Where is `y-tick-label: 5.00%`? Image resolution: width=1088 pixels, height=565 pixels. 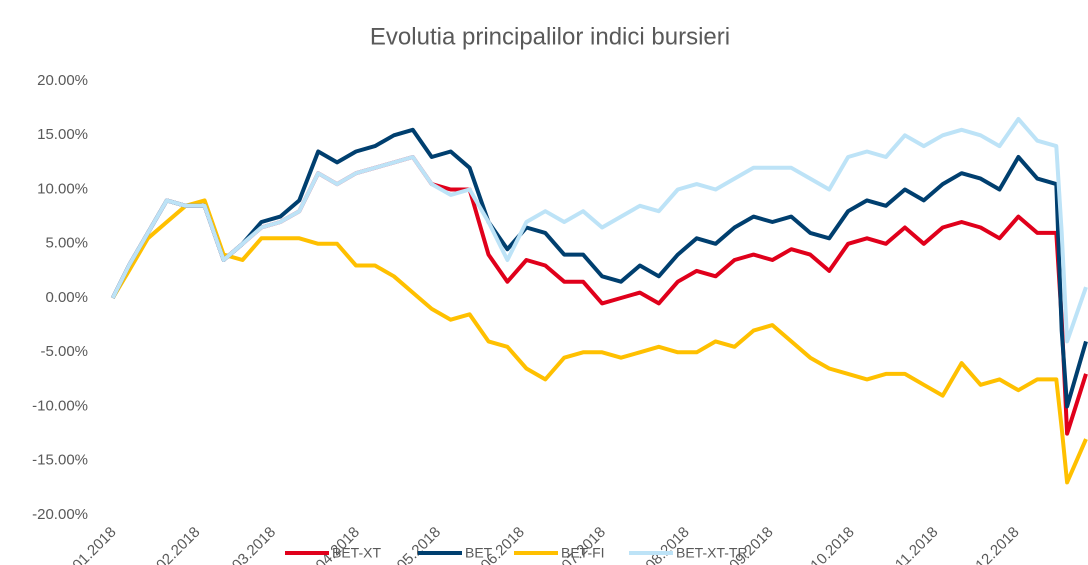
y-tick-label: 5.00% is located at coordinates (66, 243).